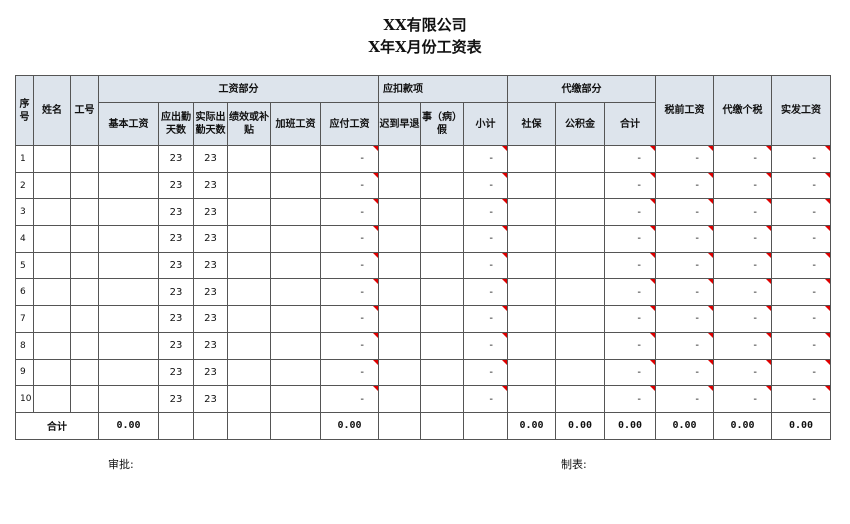 This screenshot has height=524, width=850. Describe the element at coordinates (531, 425) in the screenshot. I see `total-social: 0.00` at that location.